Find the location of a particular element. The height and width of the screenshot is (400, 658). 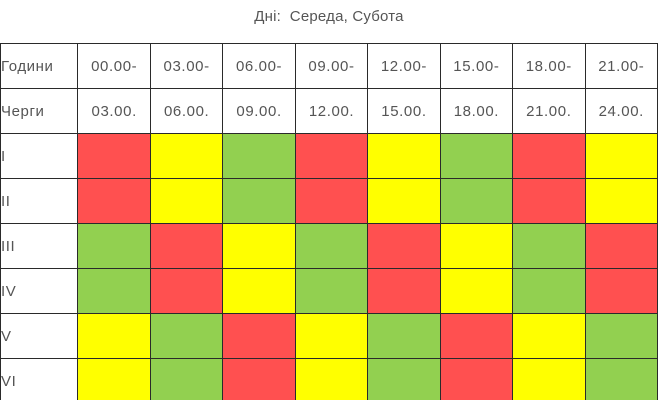

hours-slot-start: 09.00- is located at coordinates (331, 66).